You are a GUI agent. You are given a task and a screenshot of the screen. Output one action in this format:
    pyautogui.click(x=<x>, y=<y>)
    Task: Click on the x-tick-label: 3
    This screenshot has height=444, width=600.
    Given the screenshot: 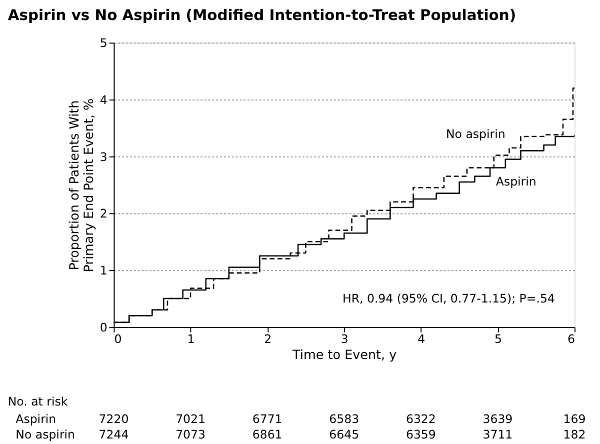 What is the action you would take?
    pyautogui.click(x=344, y=339)
    